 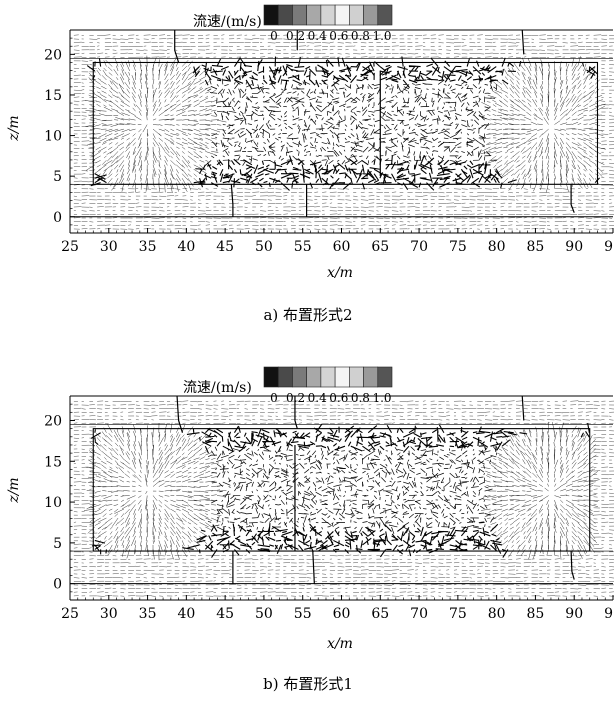 I want to click on caption-a: a) 布置形式2, so click(x=307, y=315).